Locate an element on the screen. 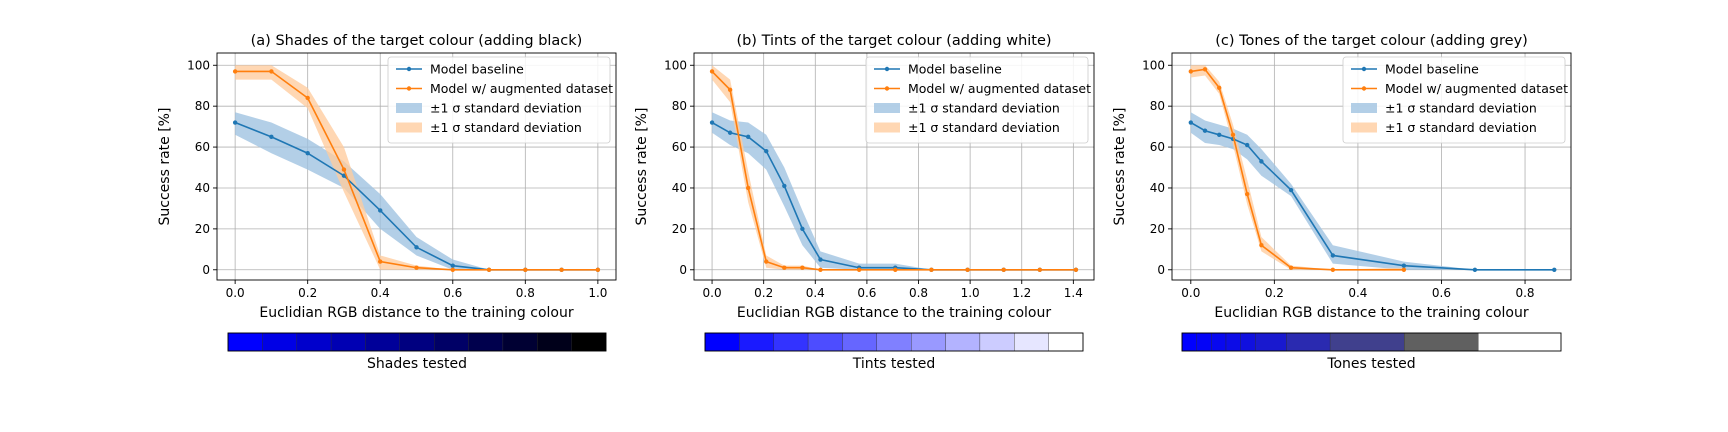 This screenshot has width=1728, height=432. legend-label-baseline-band: ±1 σ standard deviation is located at coordinates (984, 108).